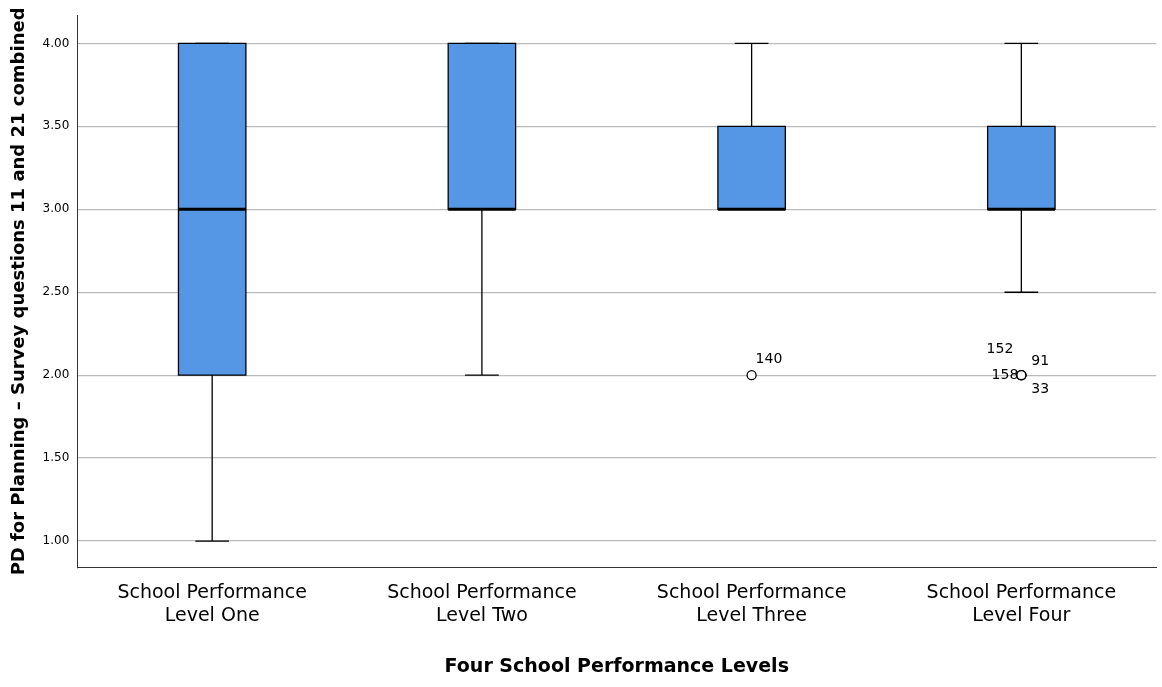 The height and width of the screenshot is (687, 1162). What do you see at coordinates (1000, 347) in the screenshot?
I see `annotation: 152` at bounding box center [1000, 347].